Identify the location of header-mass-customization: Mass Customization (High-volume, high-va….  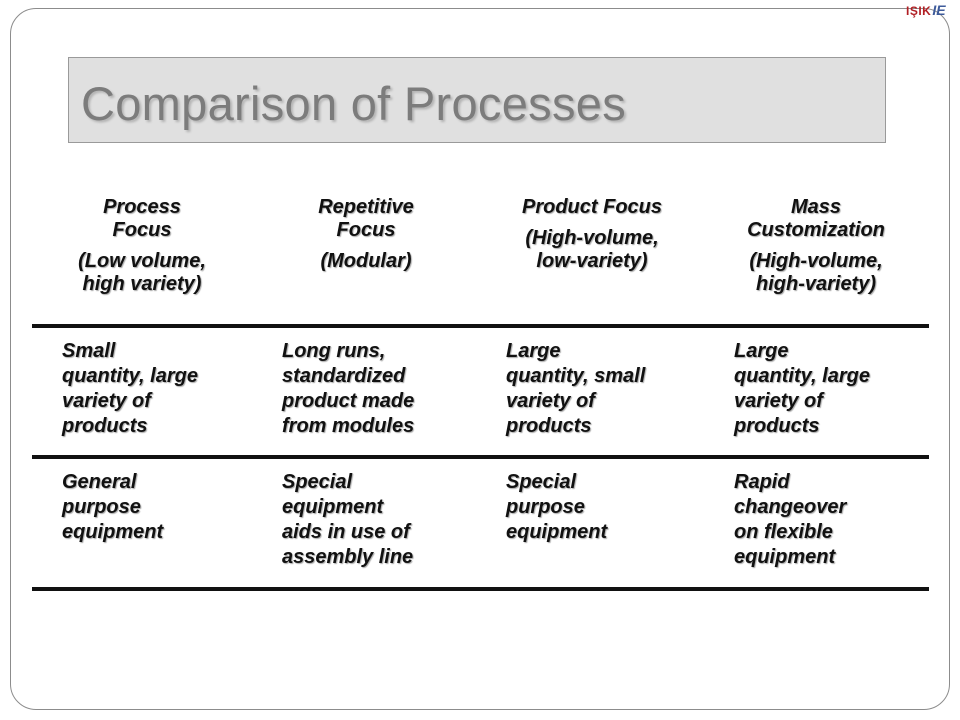
(816, 246).